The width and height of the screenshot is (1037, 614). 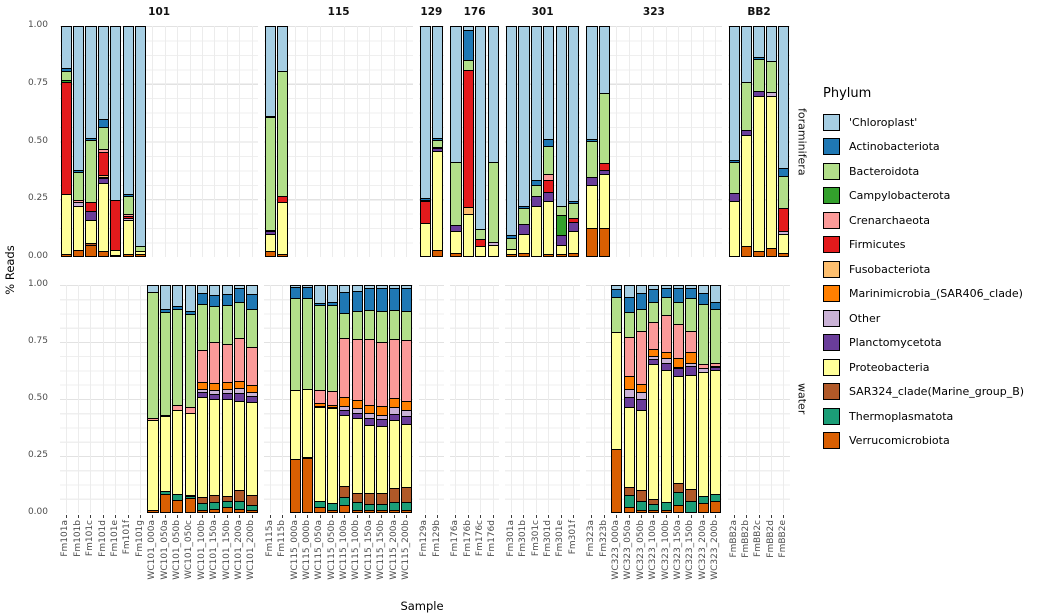 I want to click on sample-slot-WC323_150a, so click(x=678, y=399).